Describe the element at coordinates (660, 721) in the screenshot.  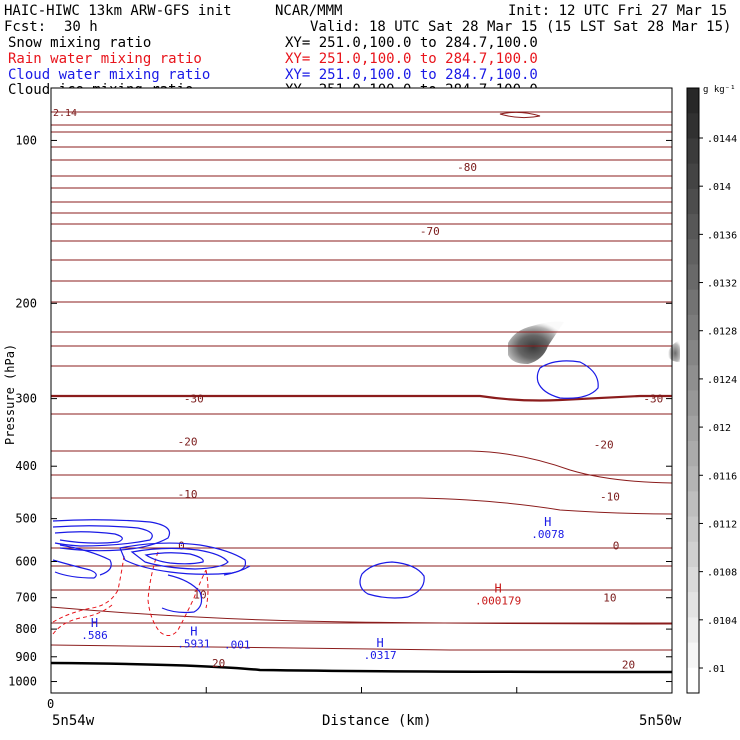
I see `x-end-label: 5n50w` at that location.